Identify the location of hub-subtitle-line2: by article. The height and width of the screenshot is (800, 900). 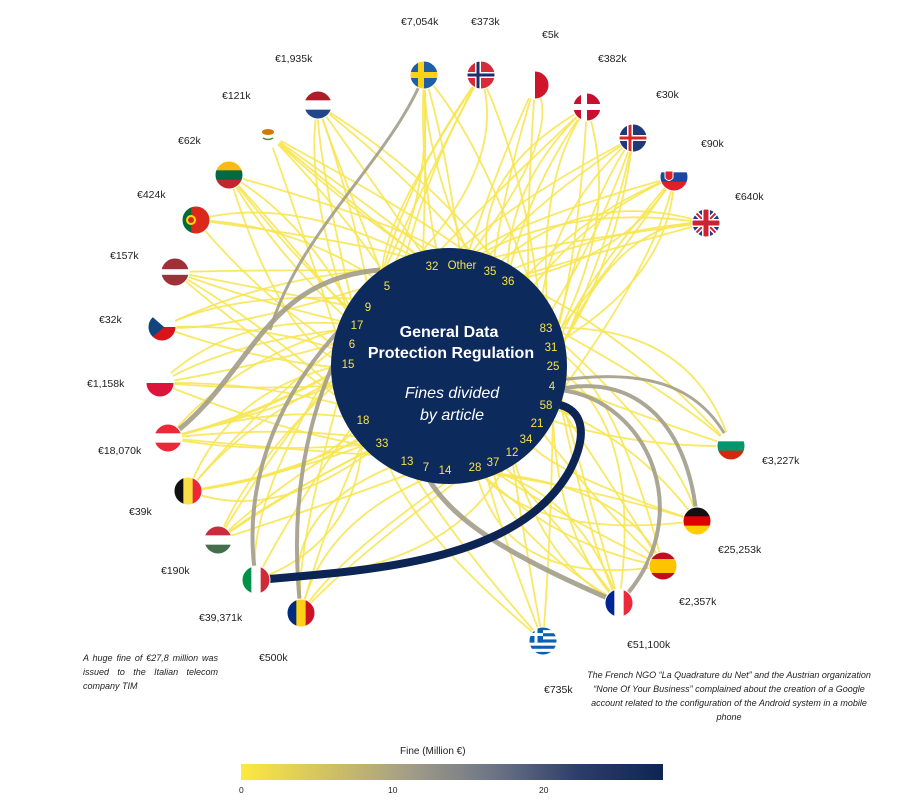
(452, 415).